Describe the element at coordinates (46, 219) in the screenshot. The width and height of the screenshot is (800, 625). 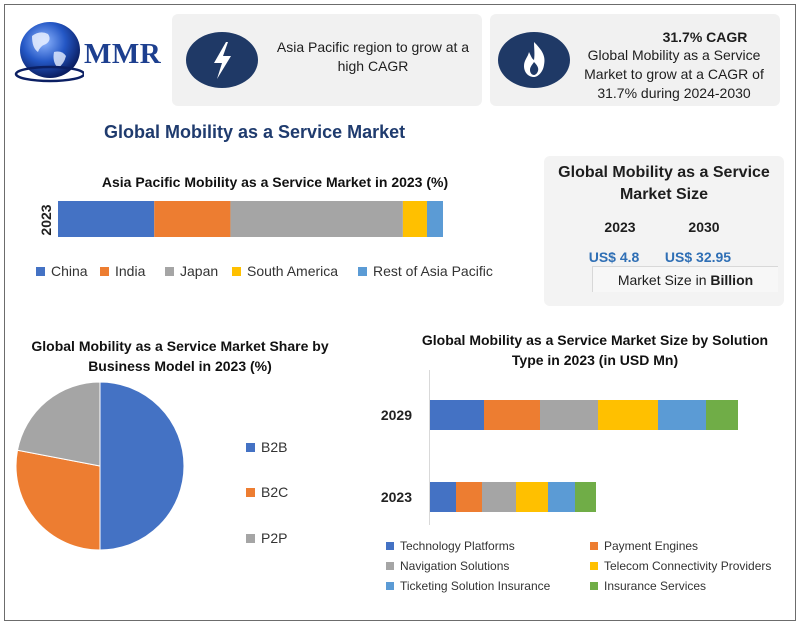
I see `y-tick-label: 2023` at that location.